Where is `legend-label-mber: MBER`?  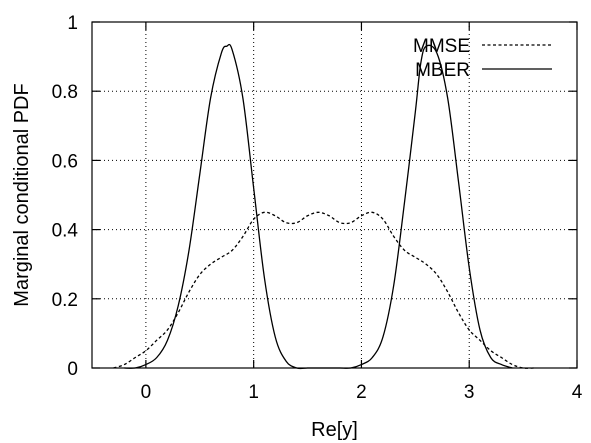
legend-label-mber: MBER is located at coordinates (442, 70).